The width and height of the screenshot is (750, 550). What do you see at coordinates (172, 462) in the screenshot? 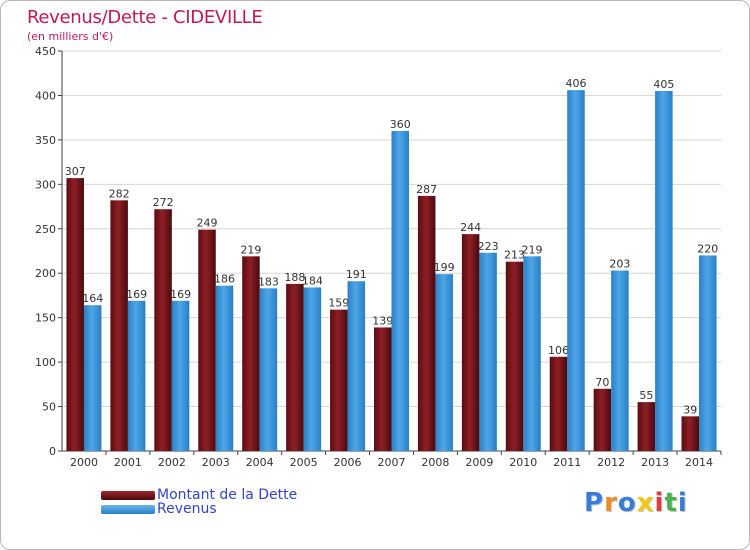
I see `x-tick-label: 2002` at bounding box center [172, 462].